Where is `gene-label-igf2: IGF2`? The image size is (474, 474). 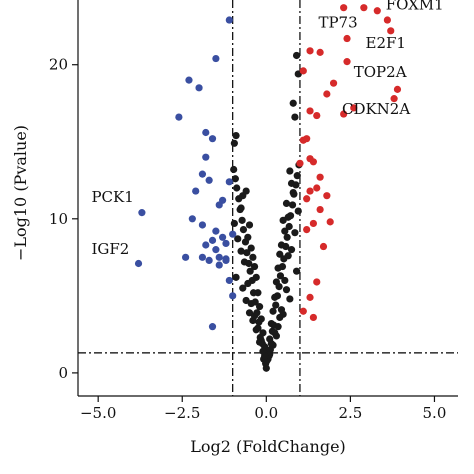
gene-label-igf2: IGF2 is located at coordinates (110, 249).